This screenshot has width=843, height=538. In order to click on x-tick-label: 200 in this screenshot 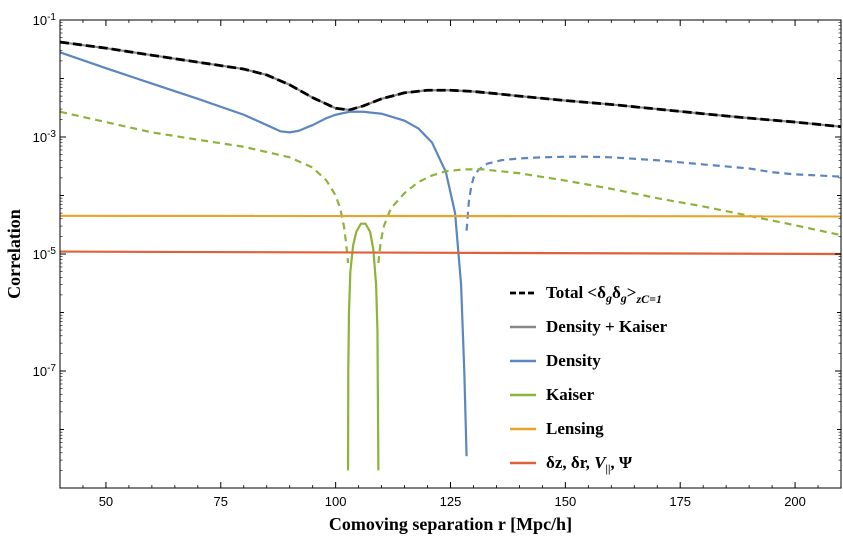, I will do `click(795, 501)`.